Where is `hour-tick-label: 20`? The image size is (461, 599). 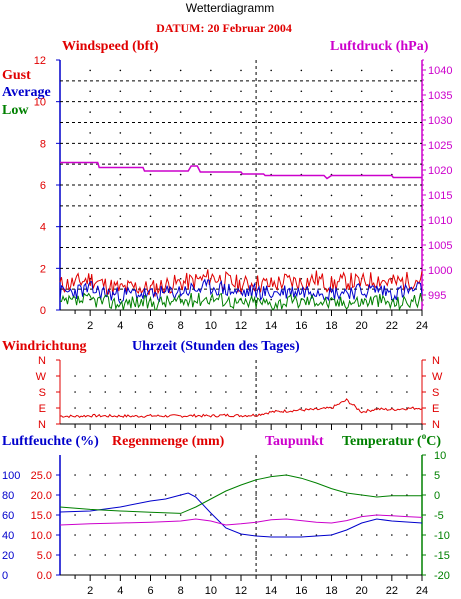
hour-tick-label: 20 is located at coordinates (362, 591).